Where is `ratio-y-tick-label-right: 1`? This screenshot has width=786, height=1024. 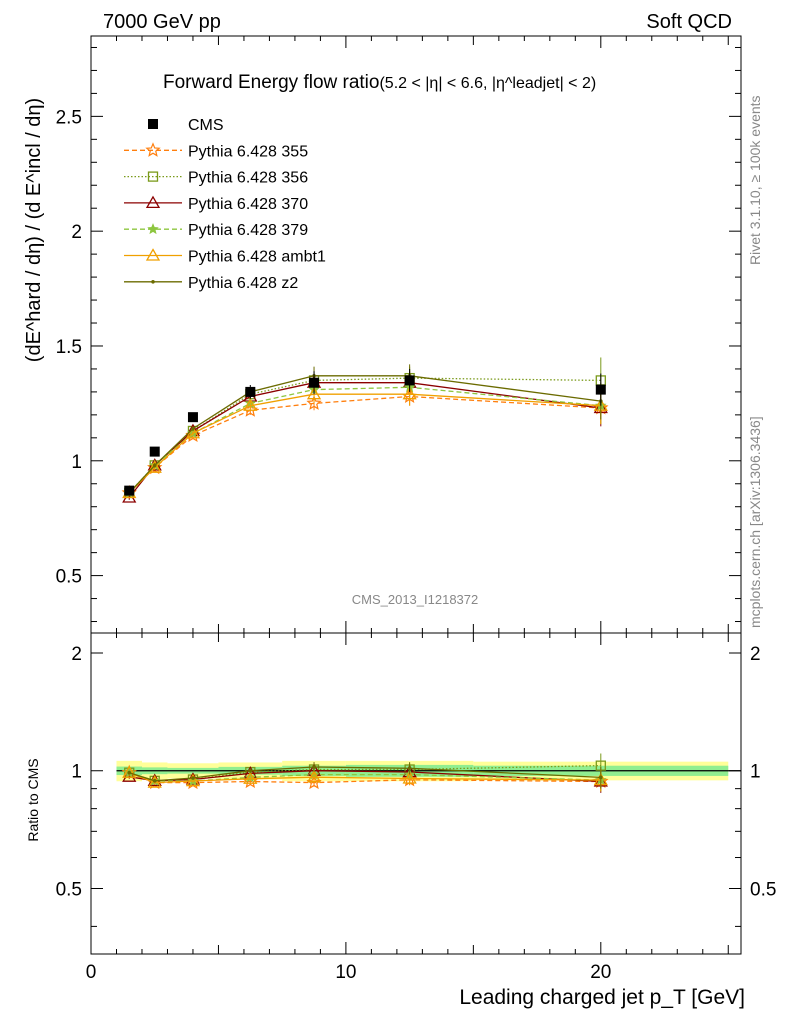
ratio-y-tick-label-right: 1 is located at coordinates (755, 772).